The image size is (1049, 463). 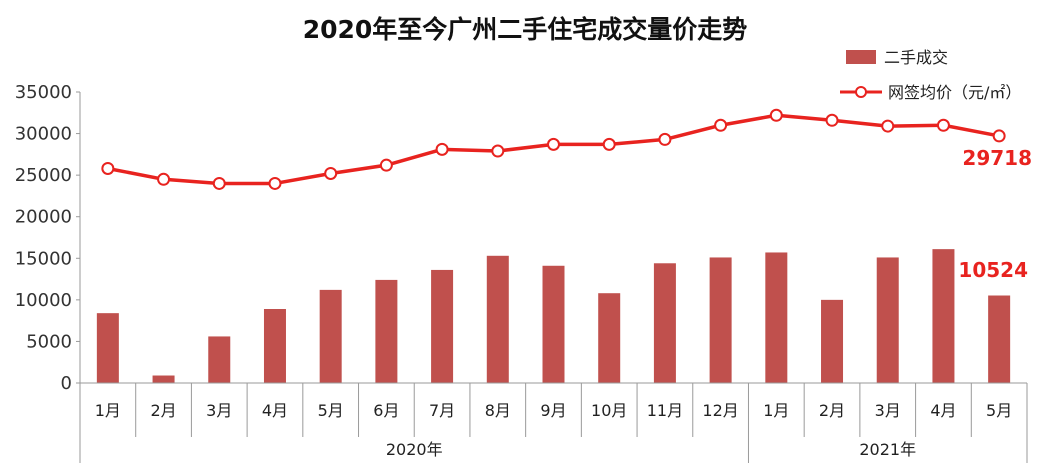 What do you see at coordinates (861, 57) in the screenshot?
I see `legend-swatch-volume` at bounding box center [861, 57].